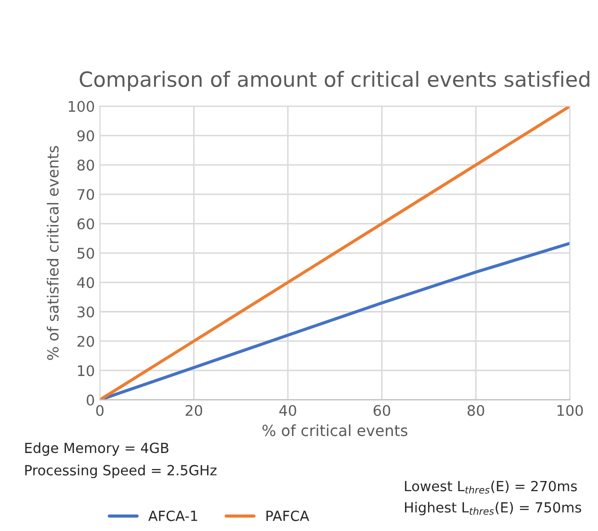 The width and height of the screenshot is (598, 531). I want to click on y-tick-label: 80, so click(85, 165).